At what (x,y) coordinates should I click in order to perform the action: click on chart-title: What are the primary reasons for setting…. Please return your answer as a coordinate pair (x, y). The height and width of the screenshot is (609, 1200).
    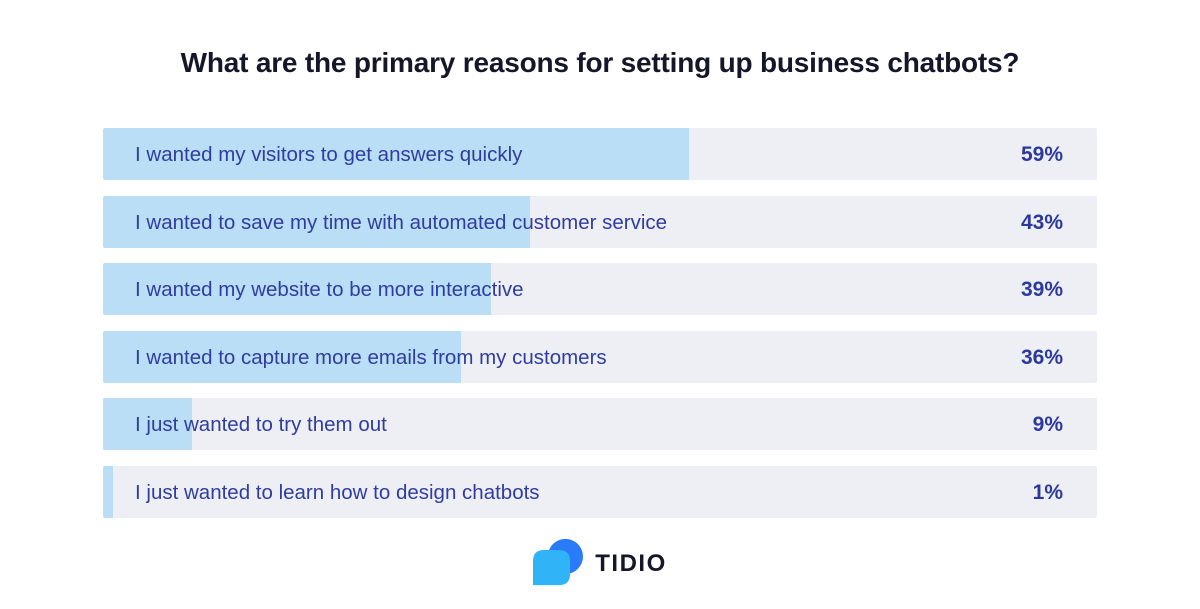
    Looking at the image, I should click on (600, 62).